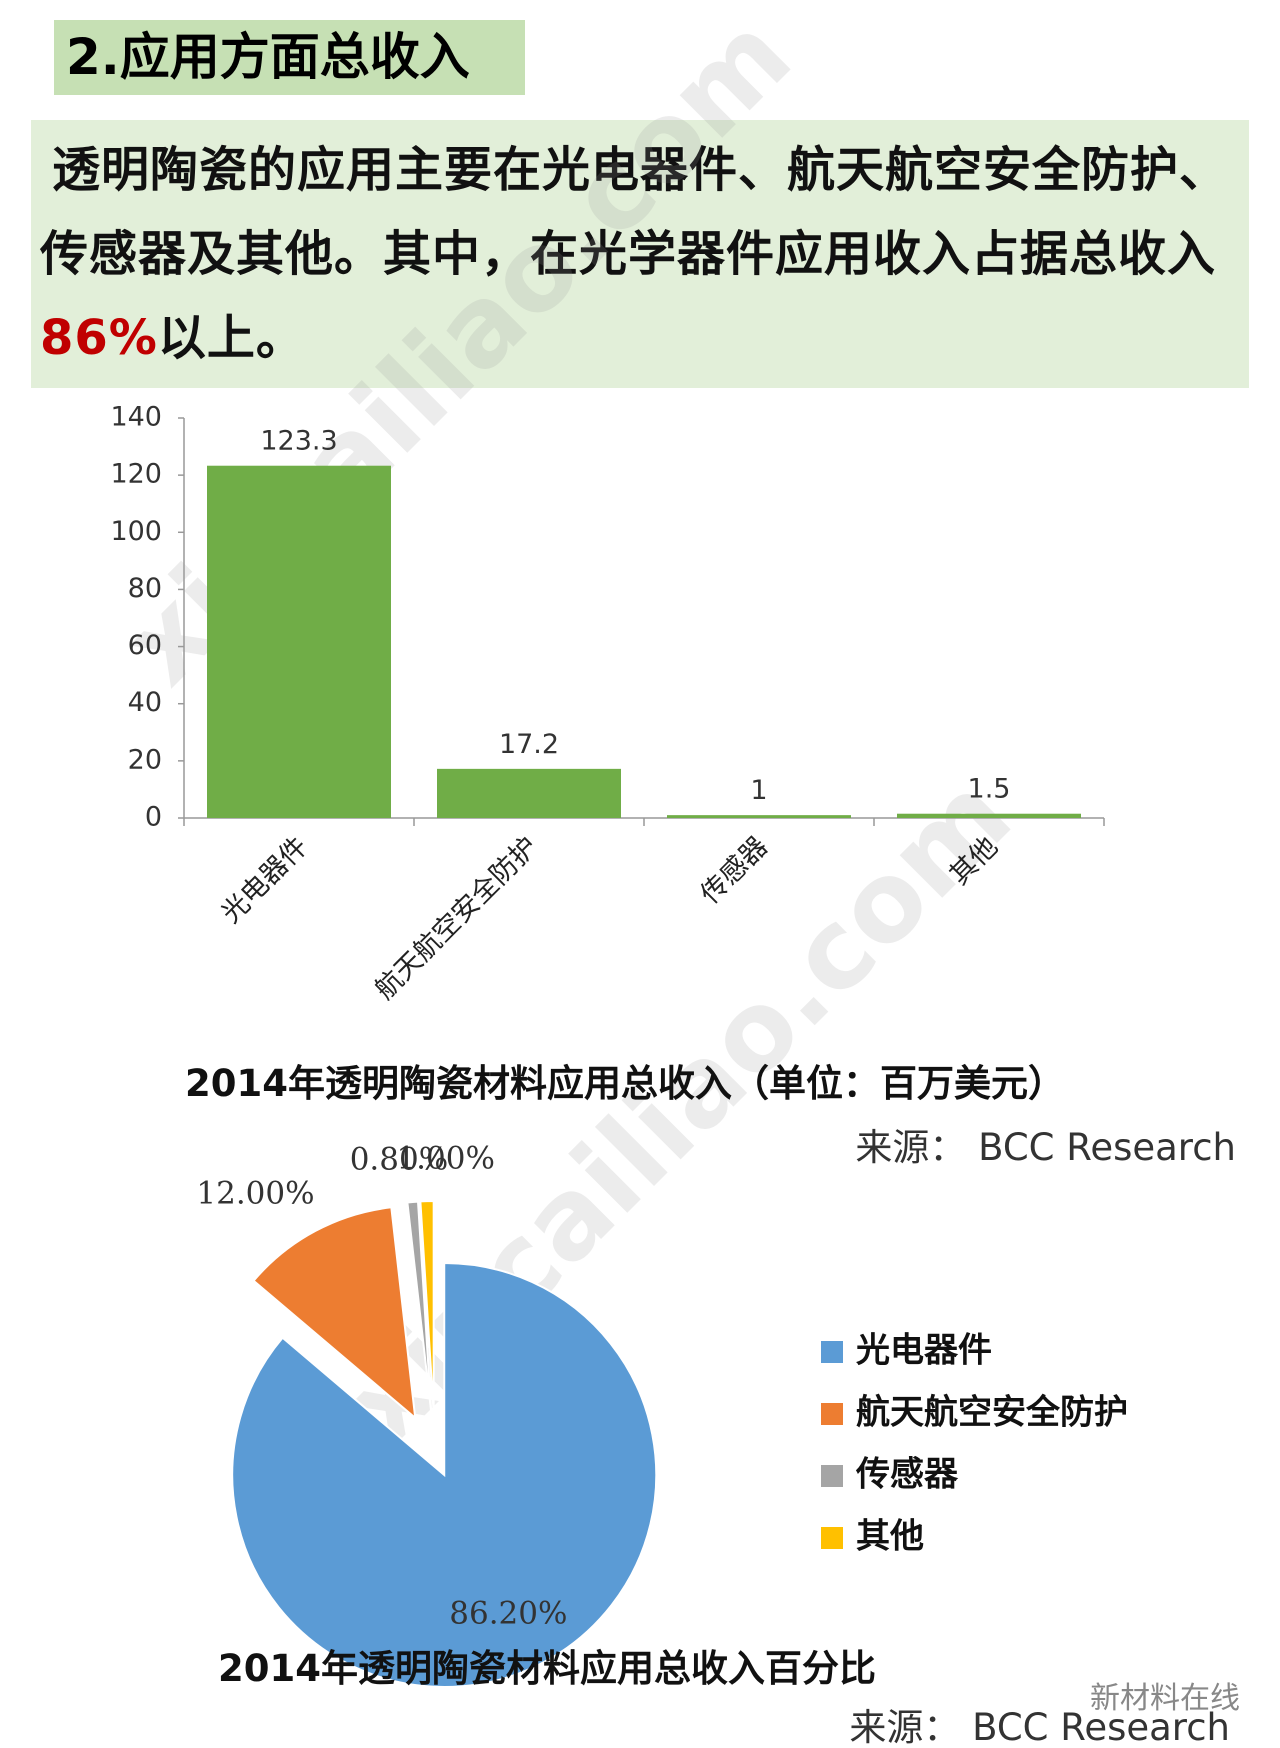 The image size is (1280, 1748). Describe the element at coordinates (136, 531) in the screenshot. I see `y-tick-label: 100` at that location.